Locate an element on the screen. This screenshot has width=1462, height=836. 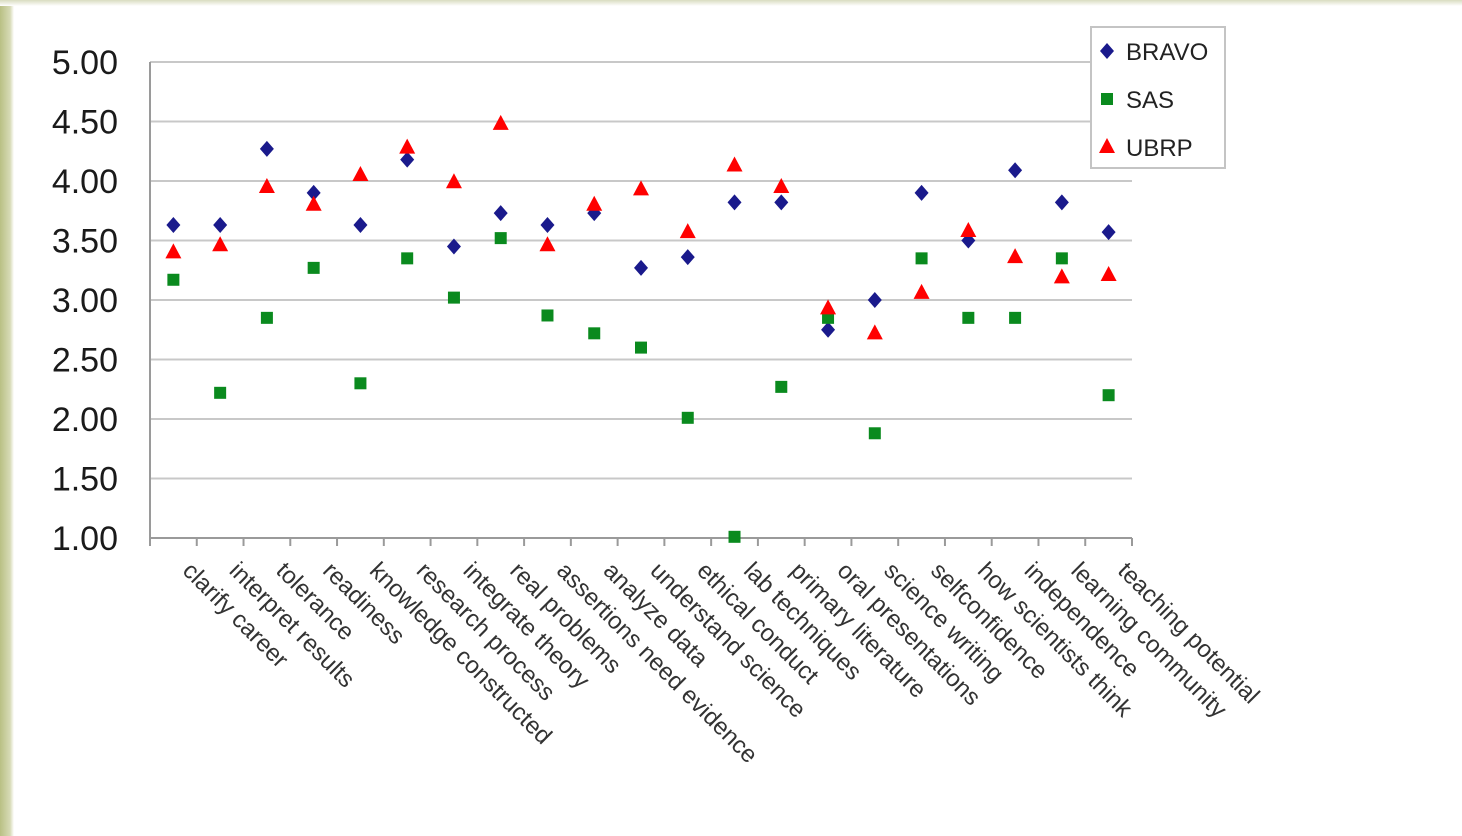
y-tick-label: 2.00 is located at coordinates (85, 420).